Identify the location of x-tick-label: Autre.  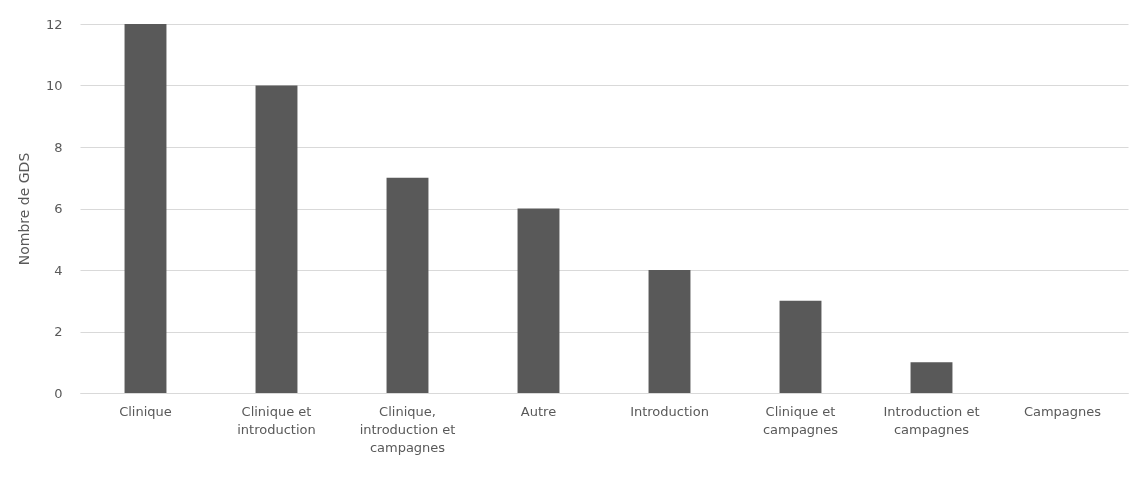
(538, 411).